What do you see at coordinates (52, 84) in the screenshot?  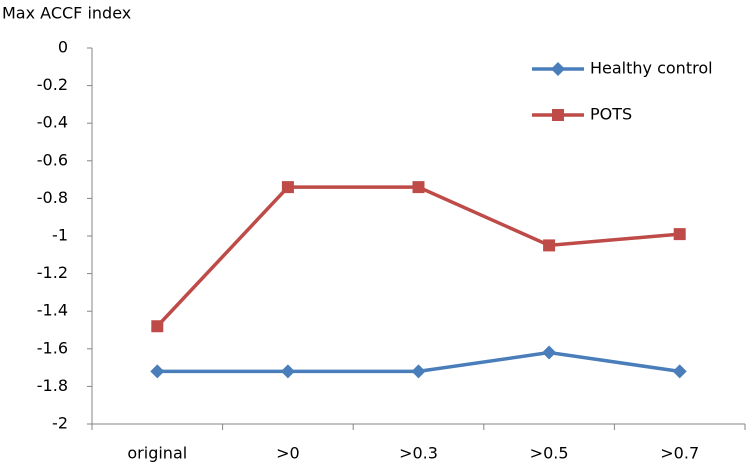 I see `y-tick-label: -0.2` at bounding box center [52, 84].